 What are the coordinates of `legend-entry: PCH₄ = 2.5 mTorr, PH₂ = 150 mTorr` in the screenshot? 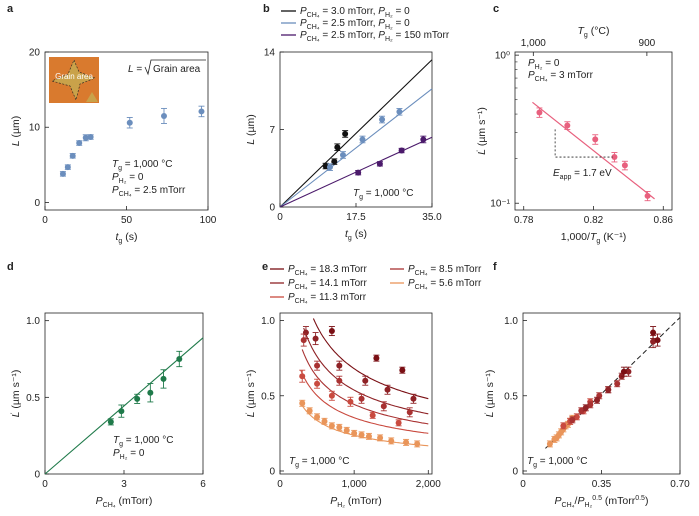 It's located at (375, 36).